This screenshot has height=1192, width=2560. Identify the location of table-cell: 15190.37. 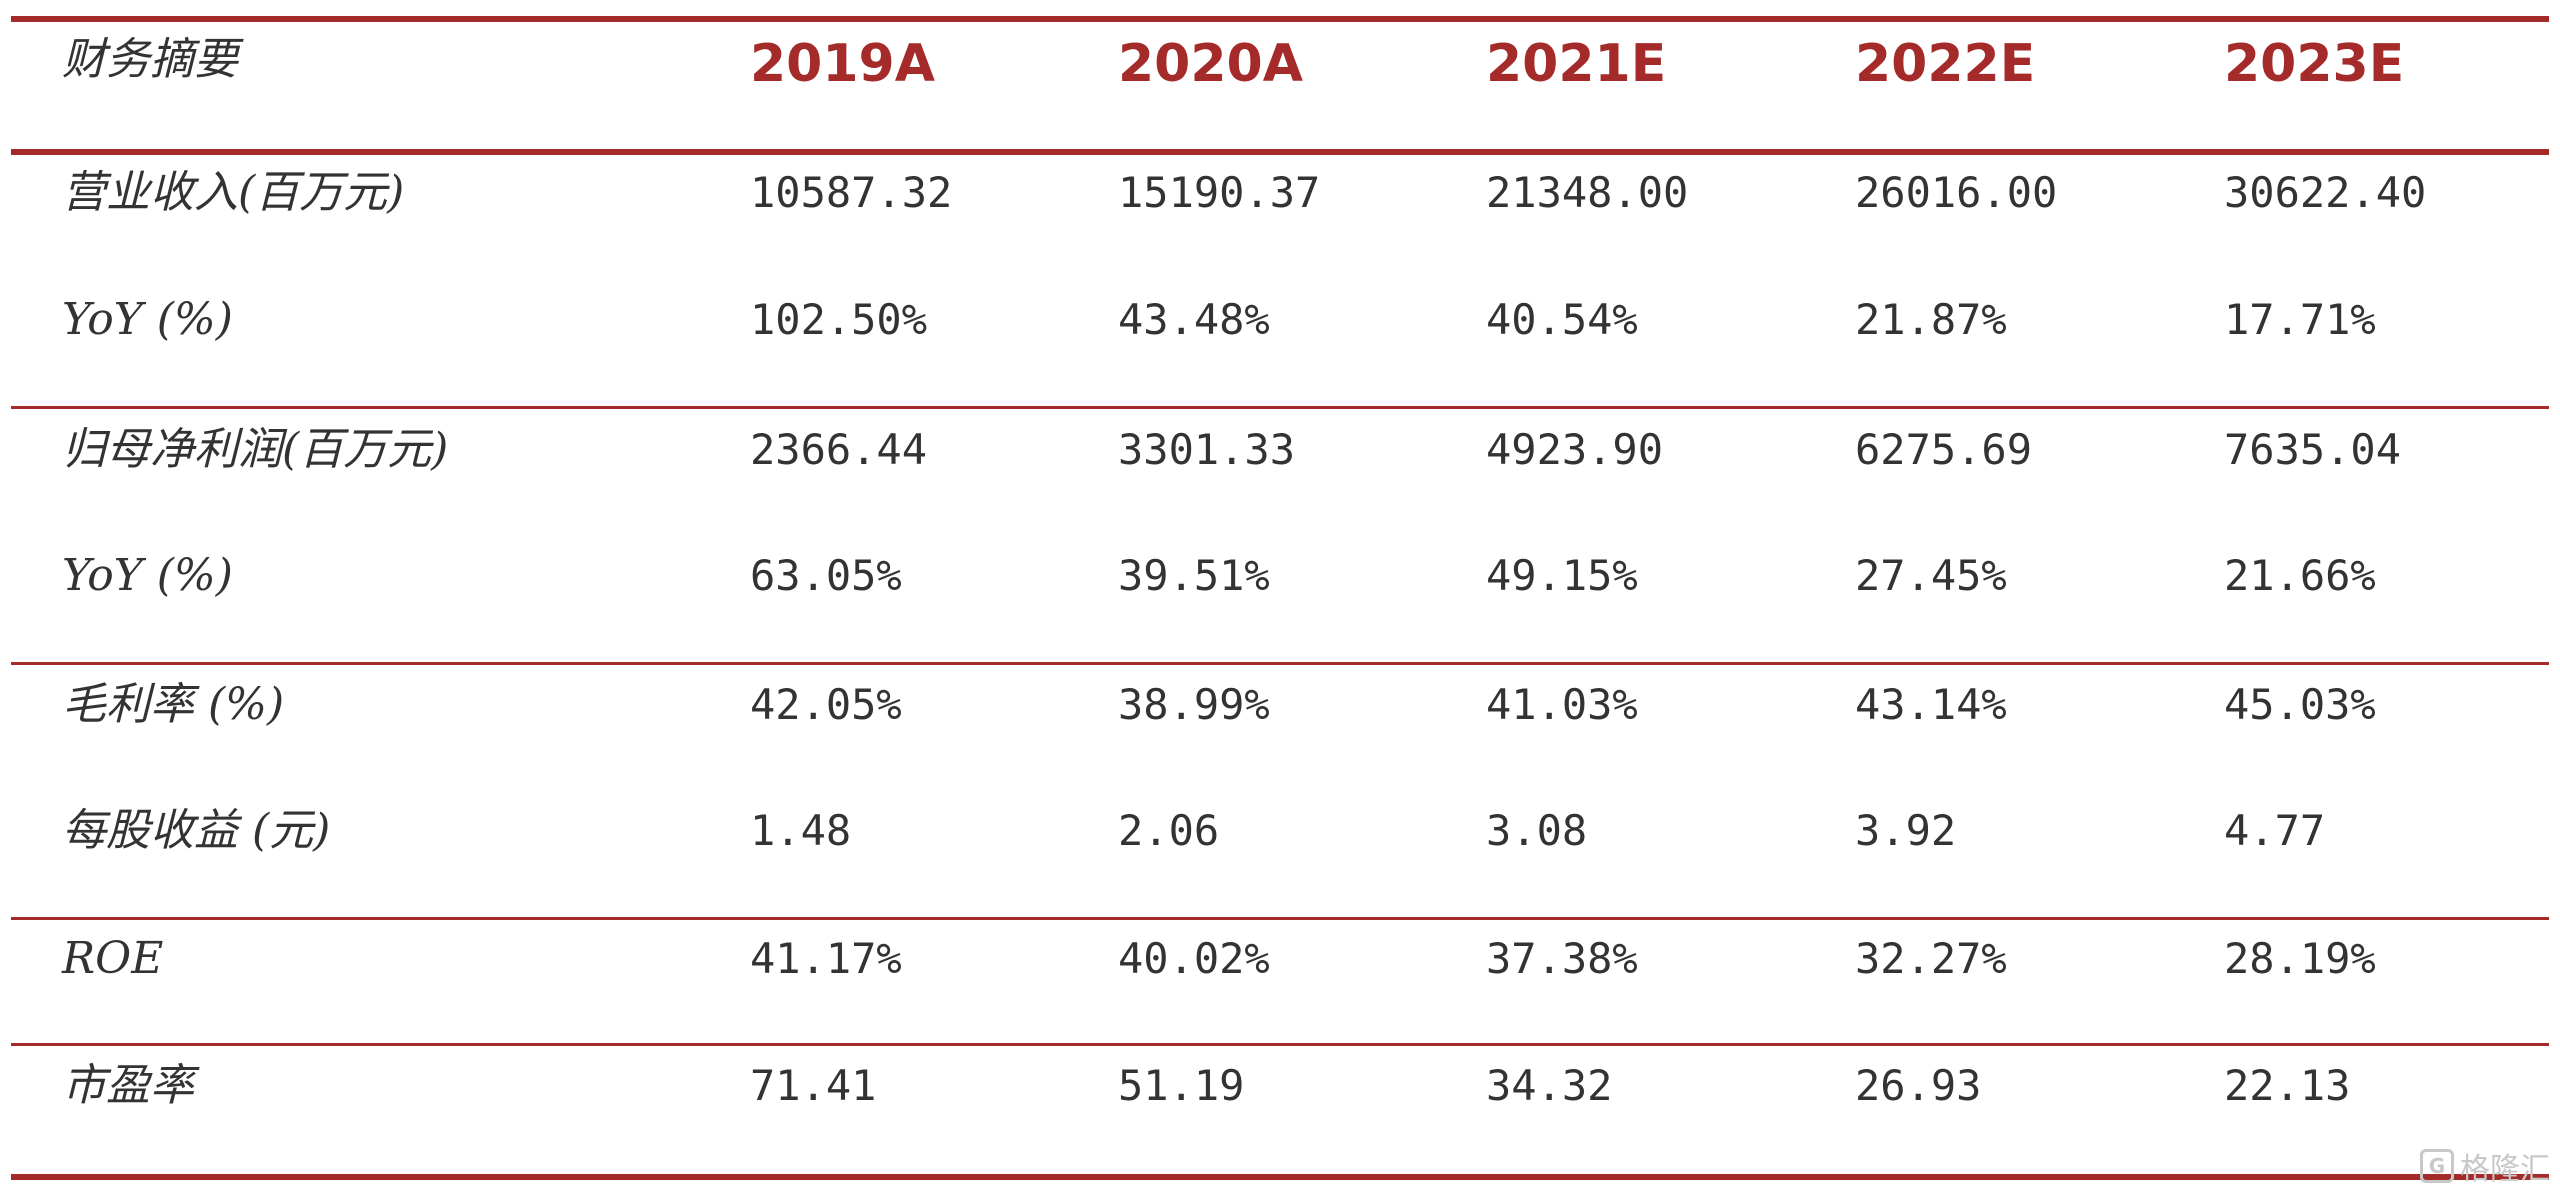
(1219, 192).